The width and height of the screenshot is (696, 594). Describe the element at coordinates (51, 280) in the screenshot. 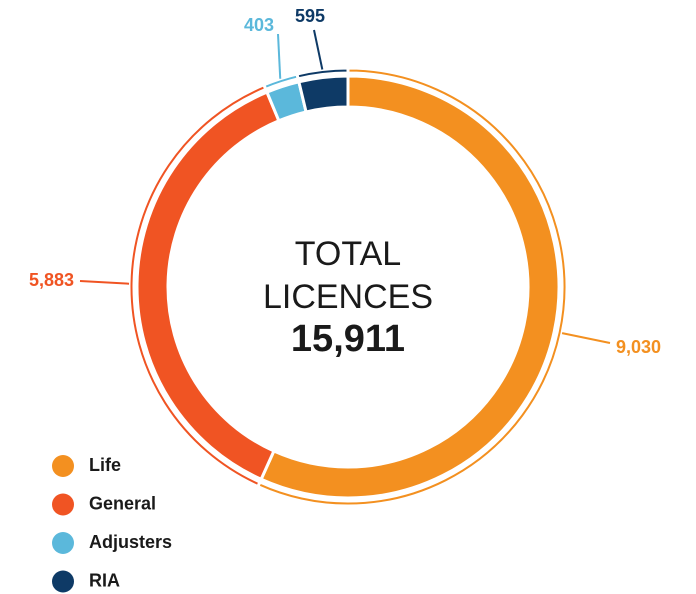

I see `value-label: 5,883` at that location.